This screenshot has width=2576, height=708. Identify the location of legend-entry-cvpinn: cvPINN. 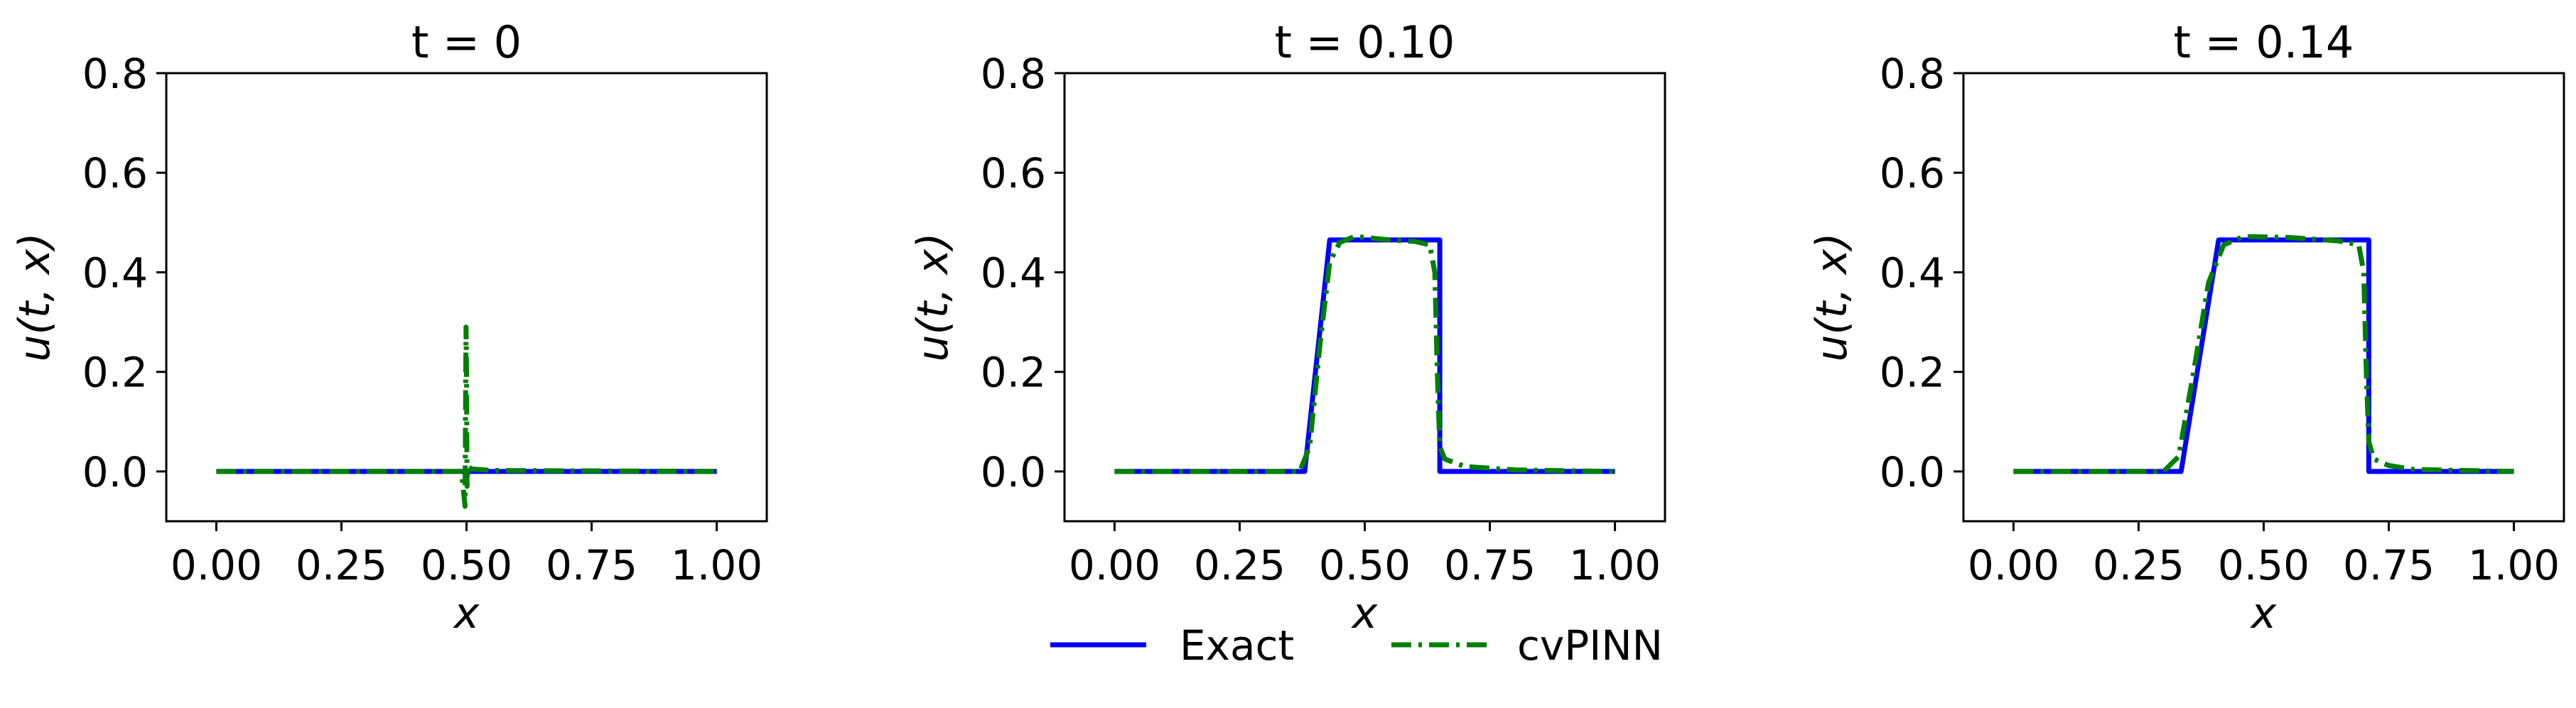
(1527, 646).